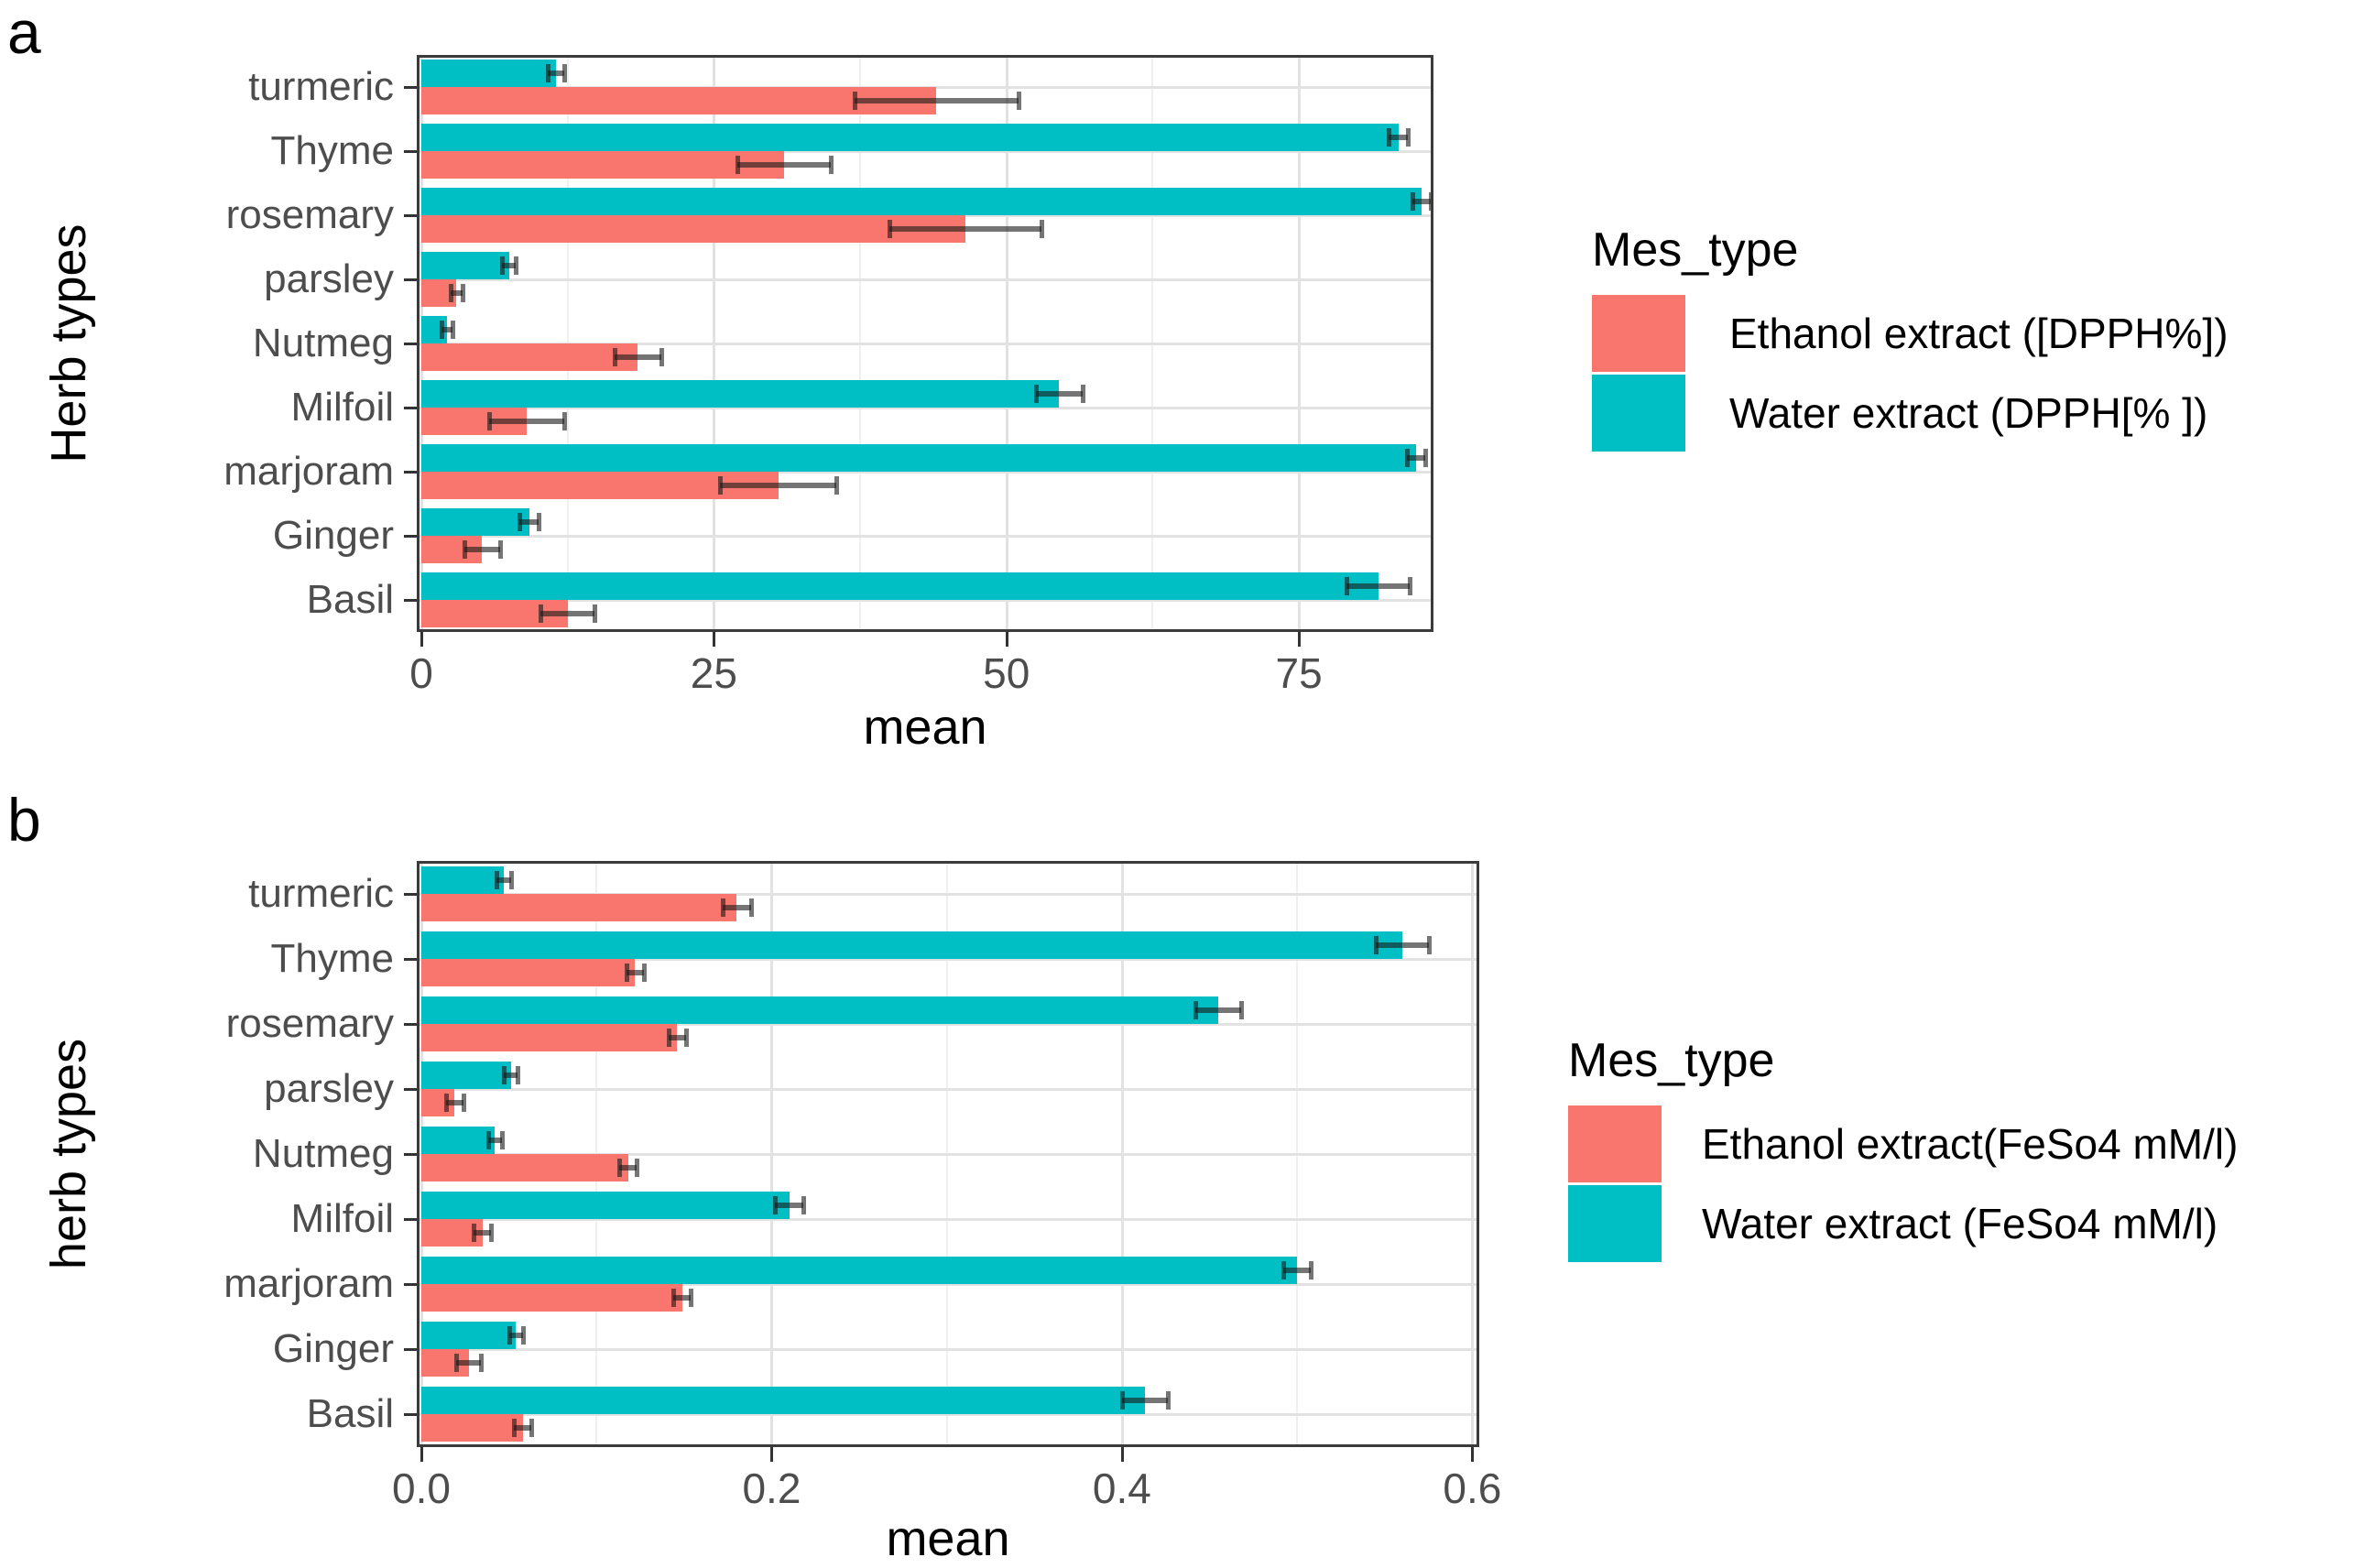 This screenshot has height=1568, width=2354. I want to click on x-tick-label: 25, so click(713, 673).